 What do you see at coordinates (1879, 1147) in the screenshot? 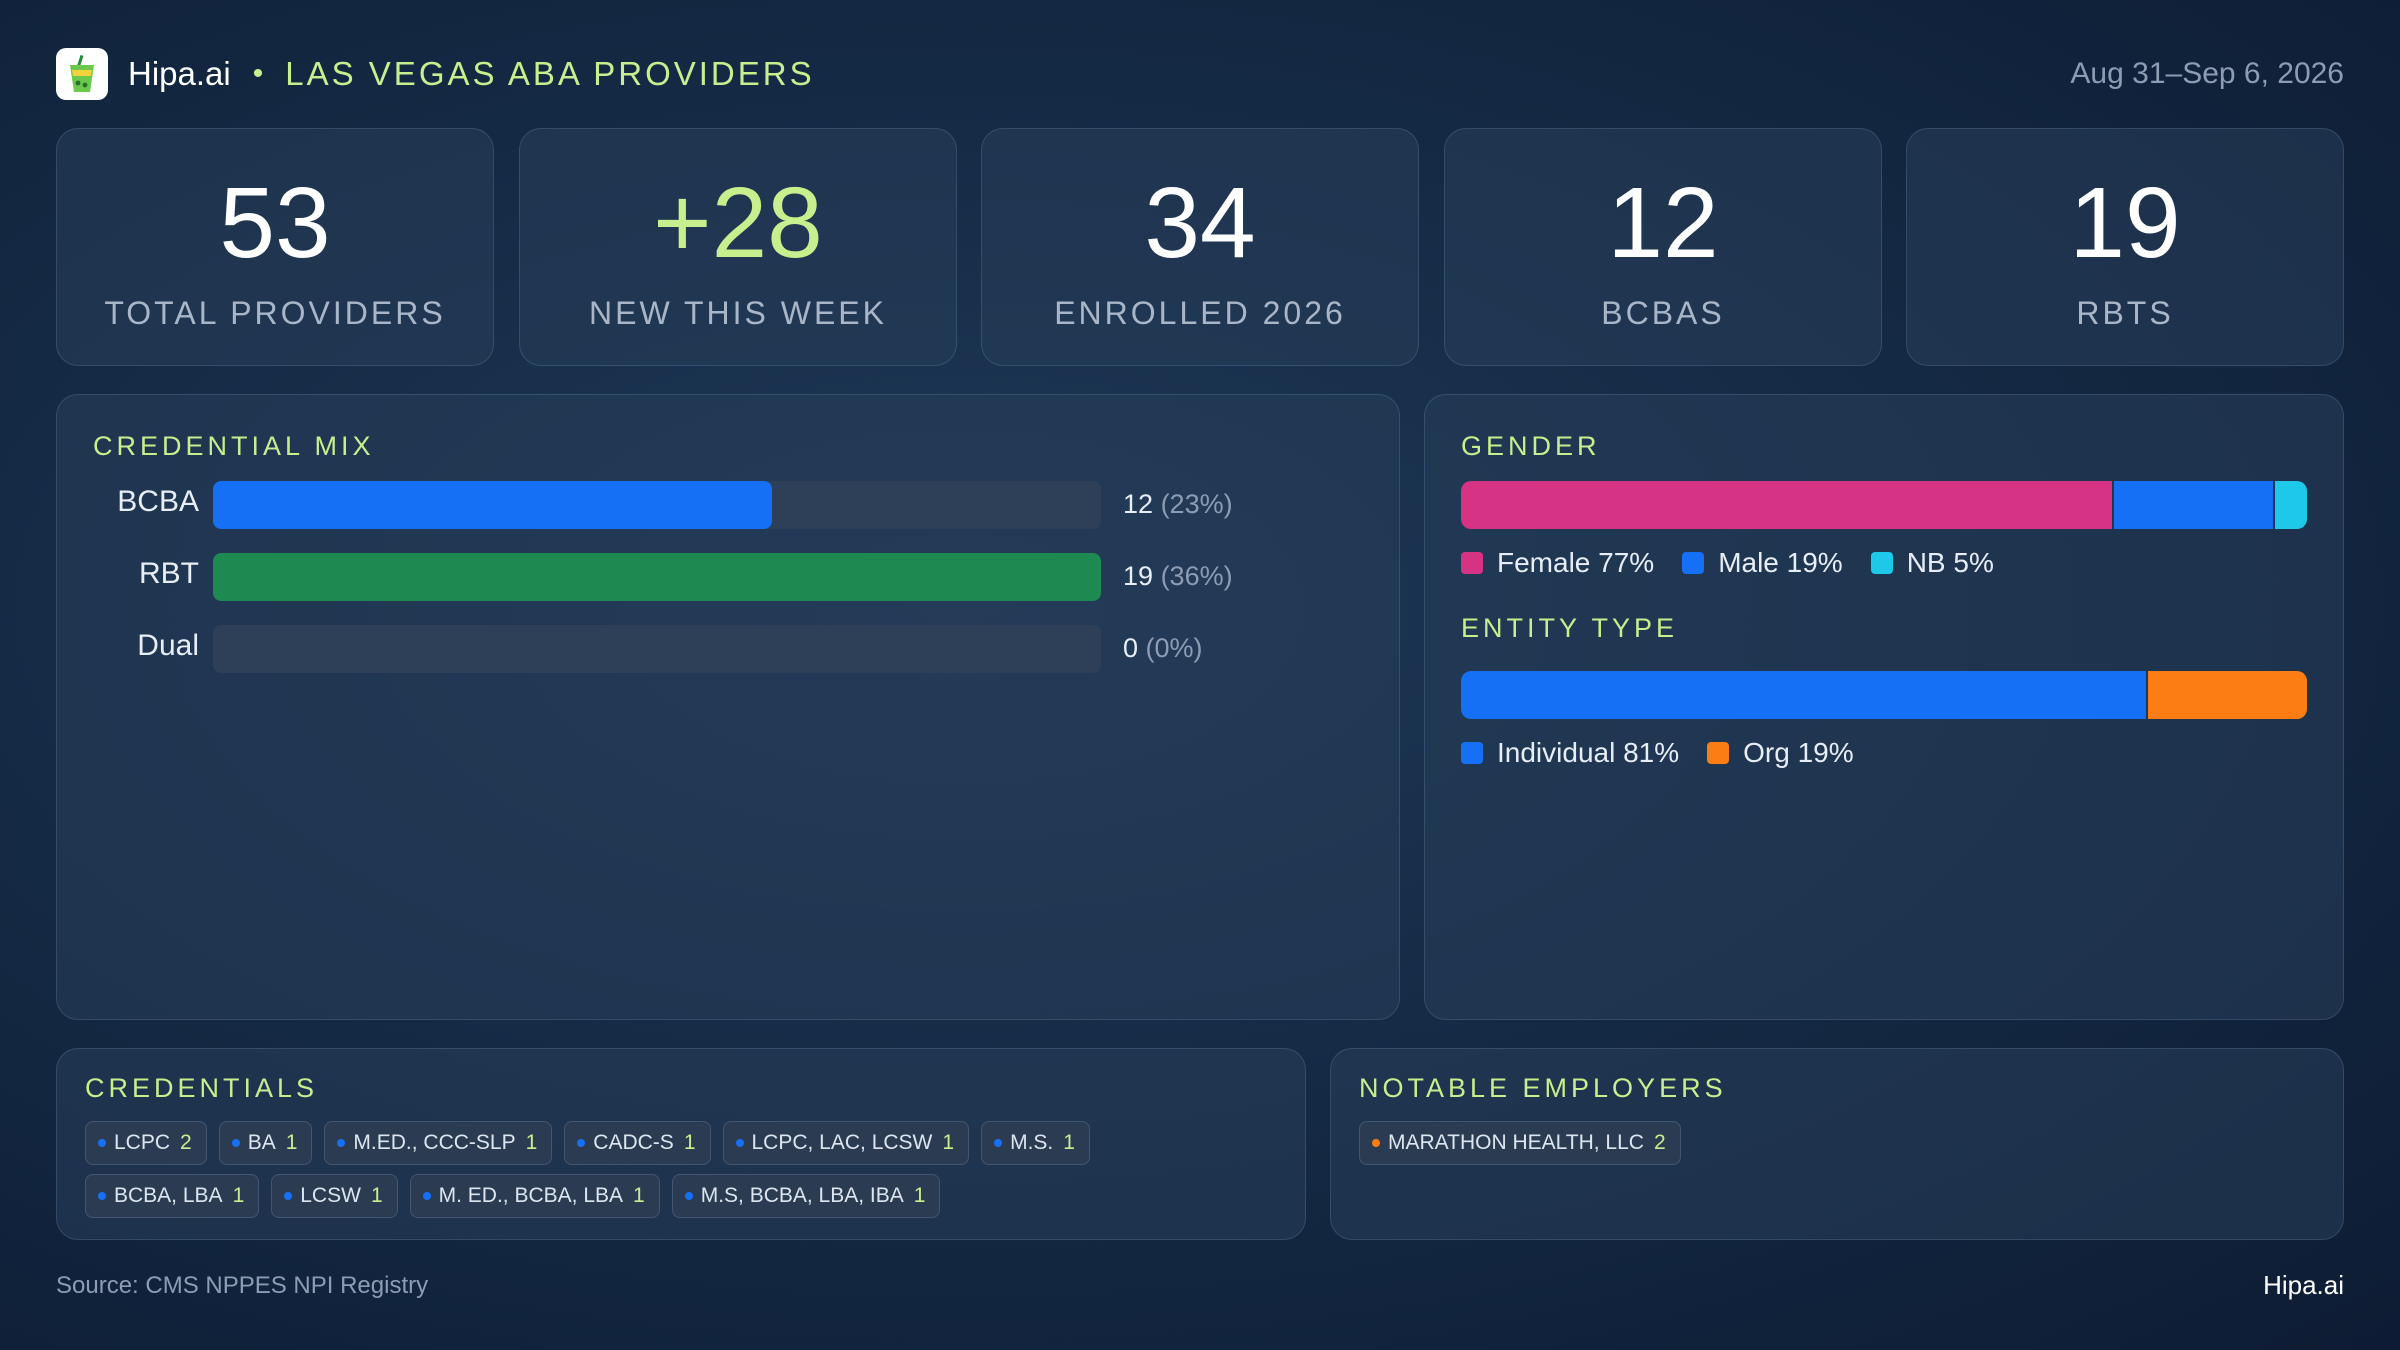
I see `employer-chip-list: MARATHON HEALTH, LLC 2` at bounding box center [1879, 1147].